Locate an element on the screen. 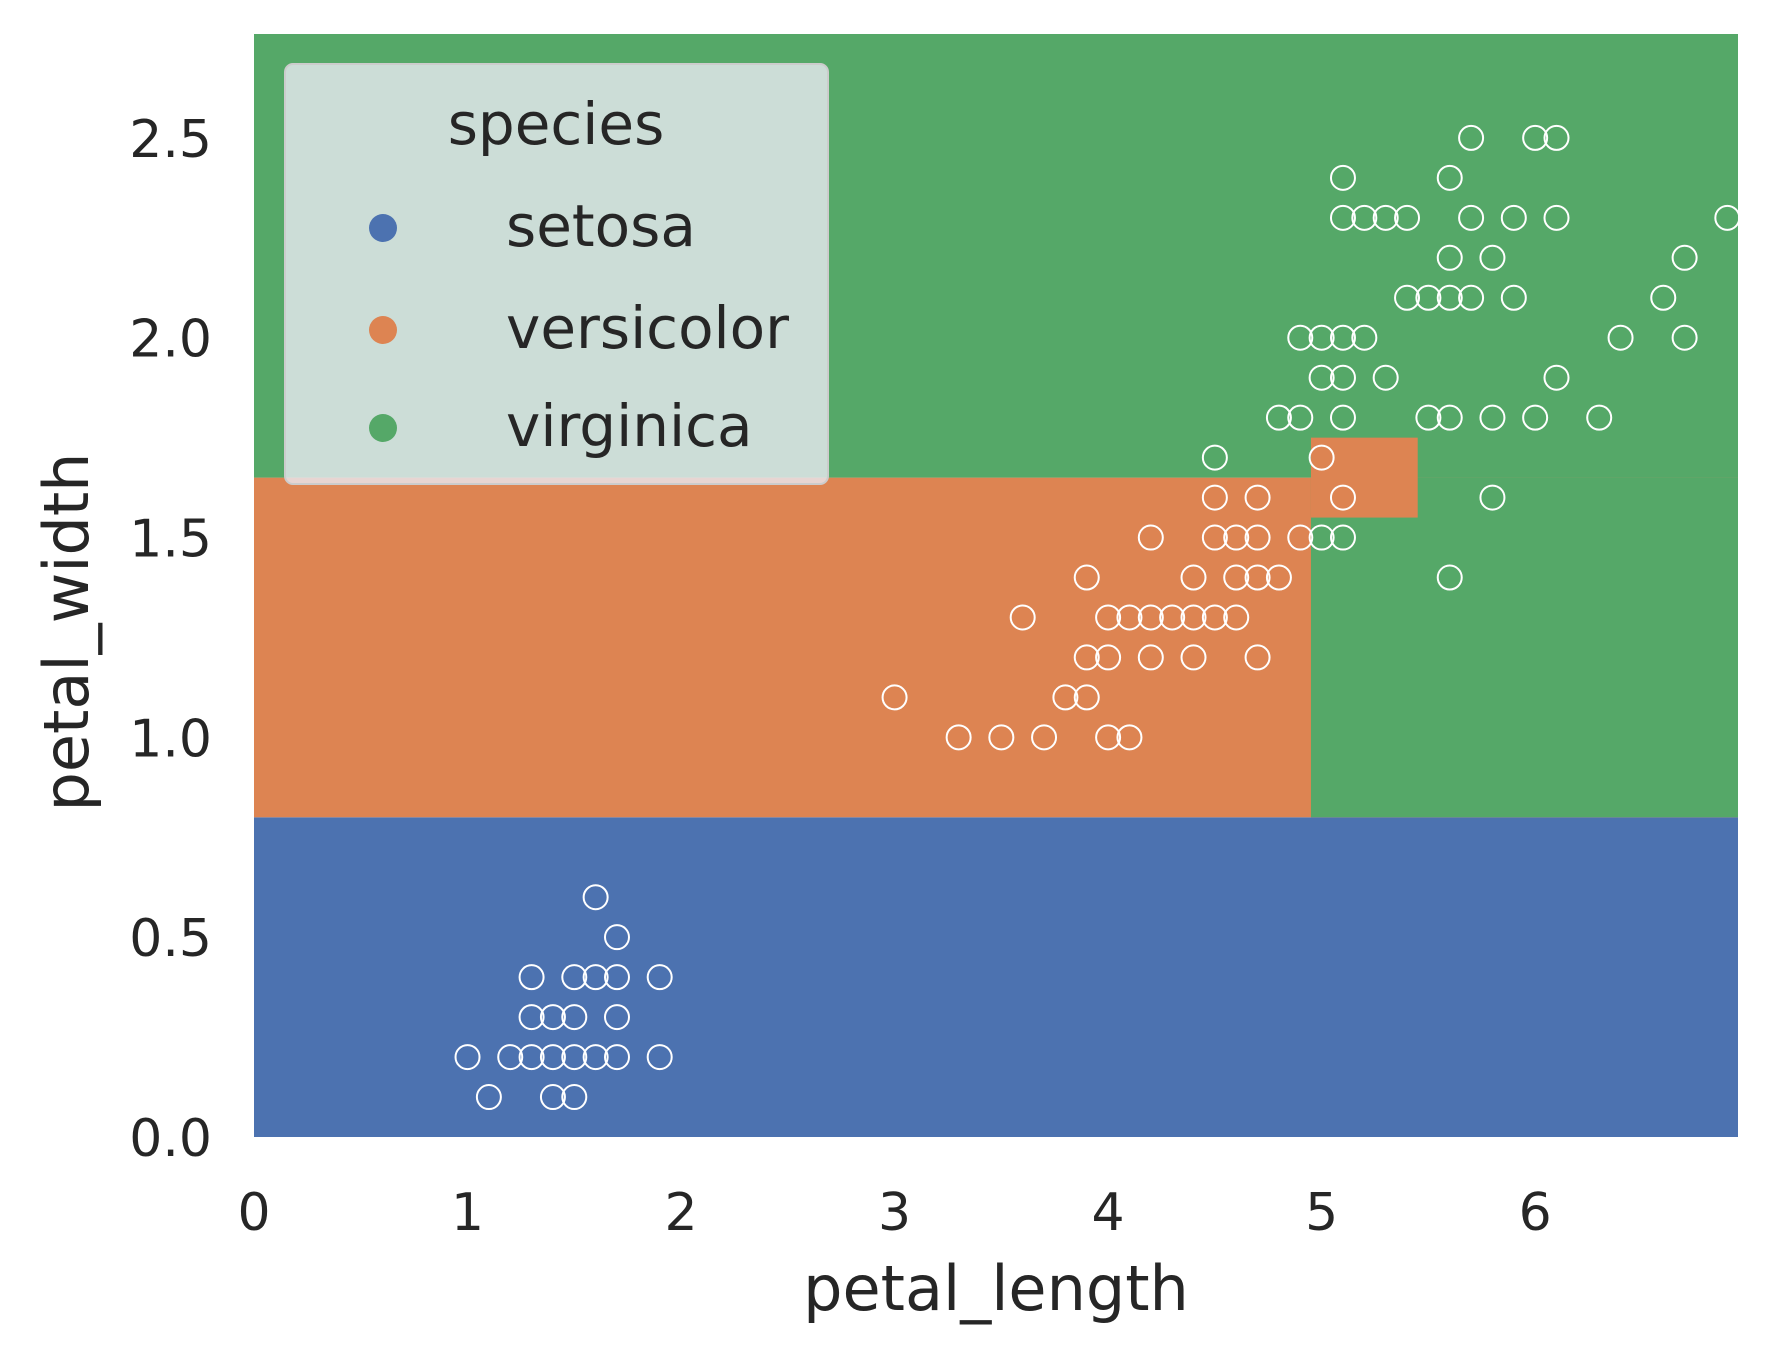  legend-box is located at coordinates (556, 274).